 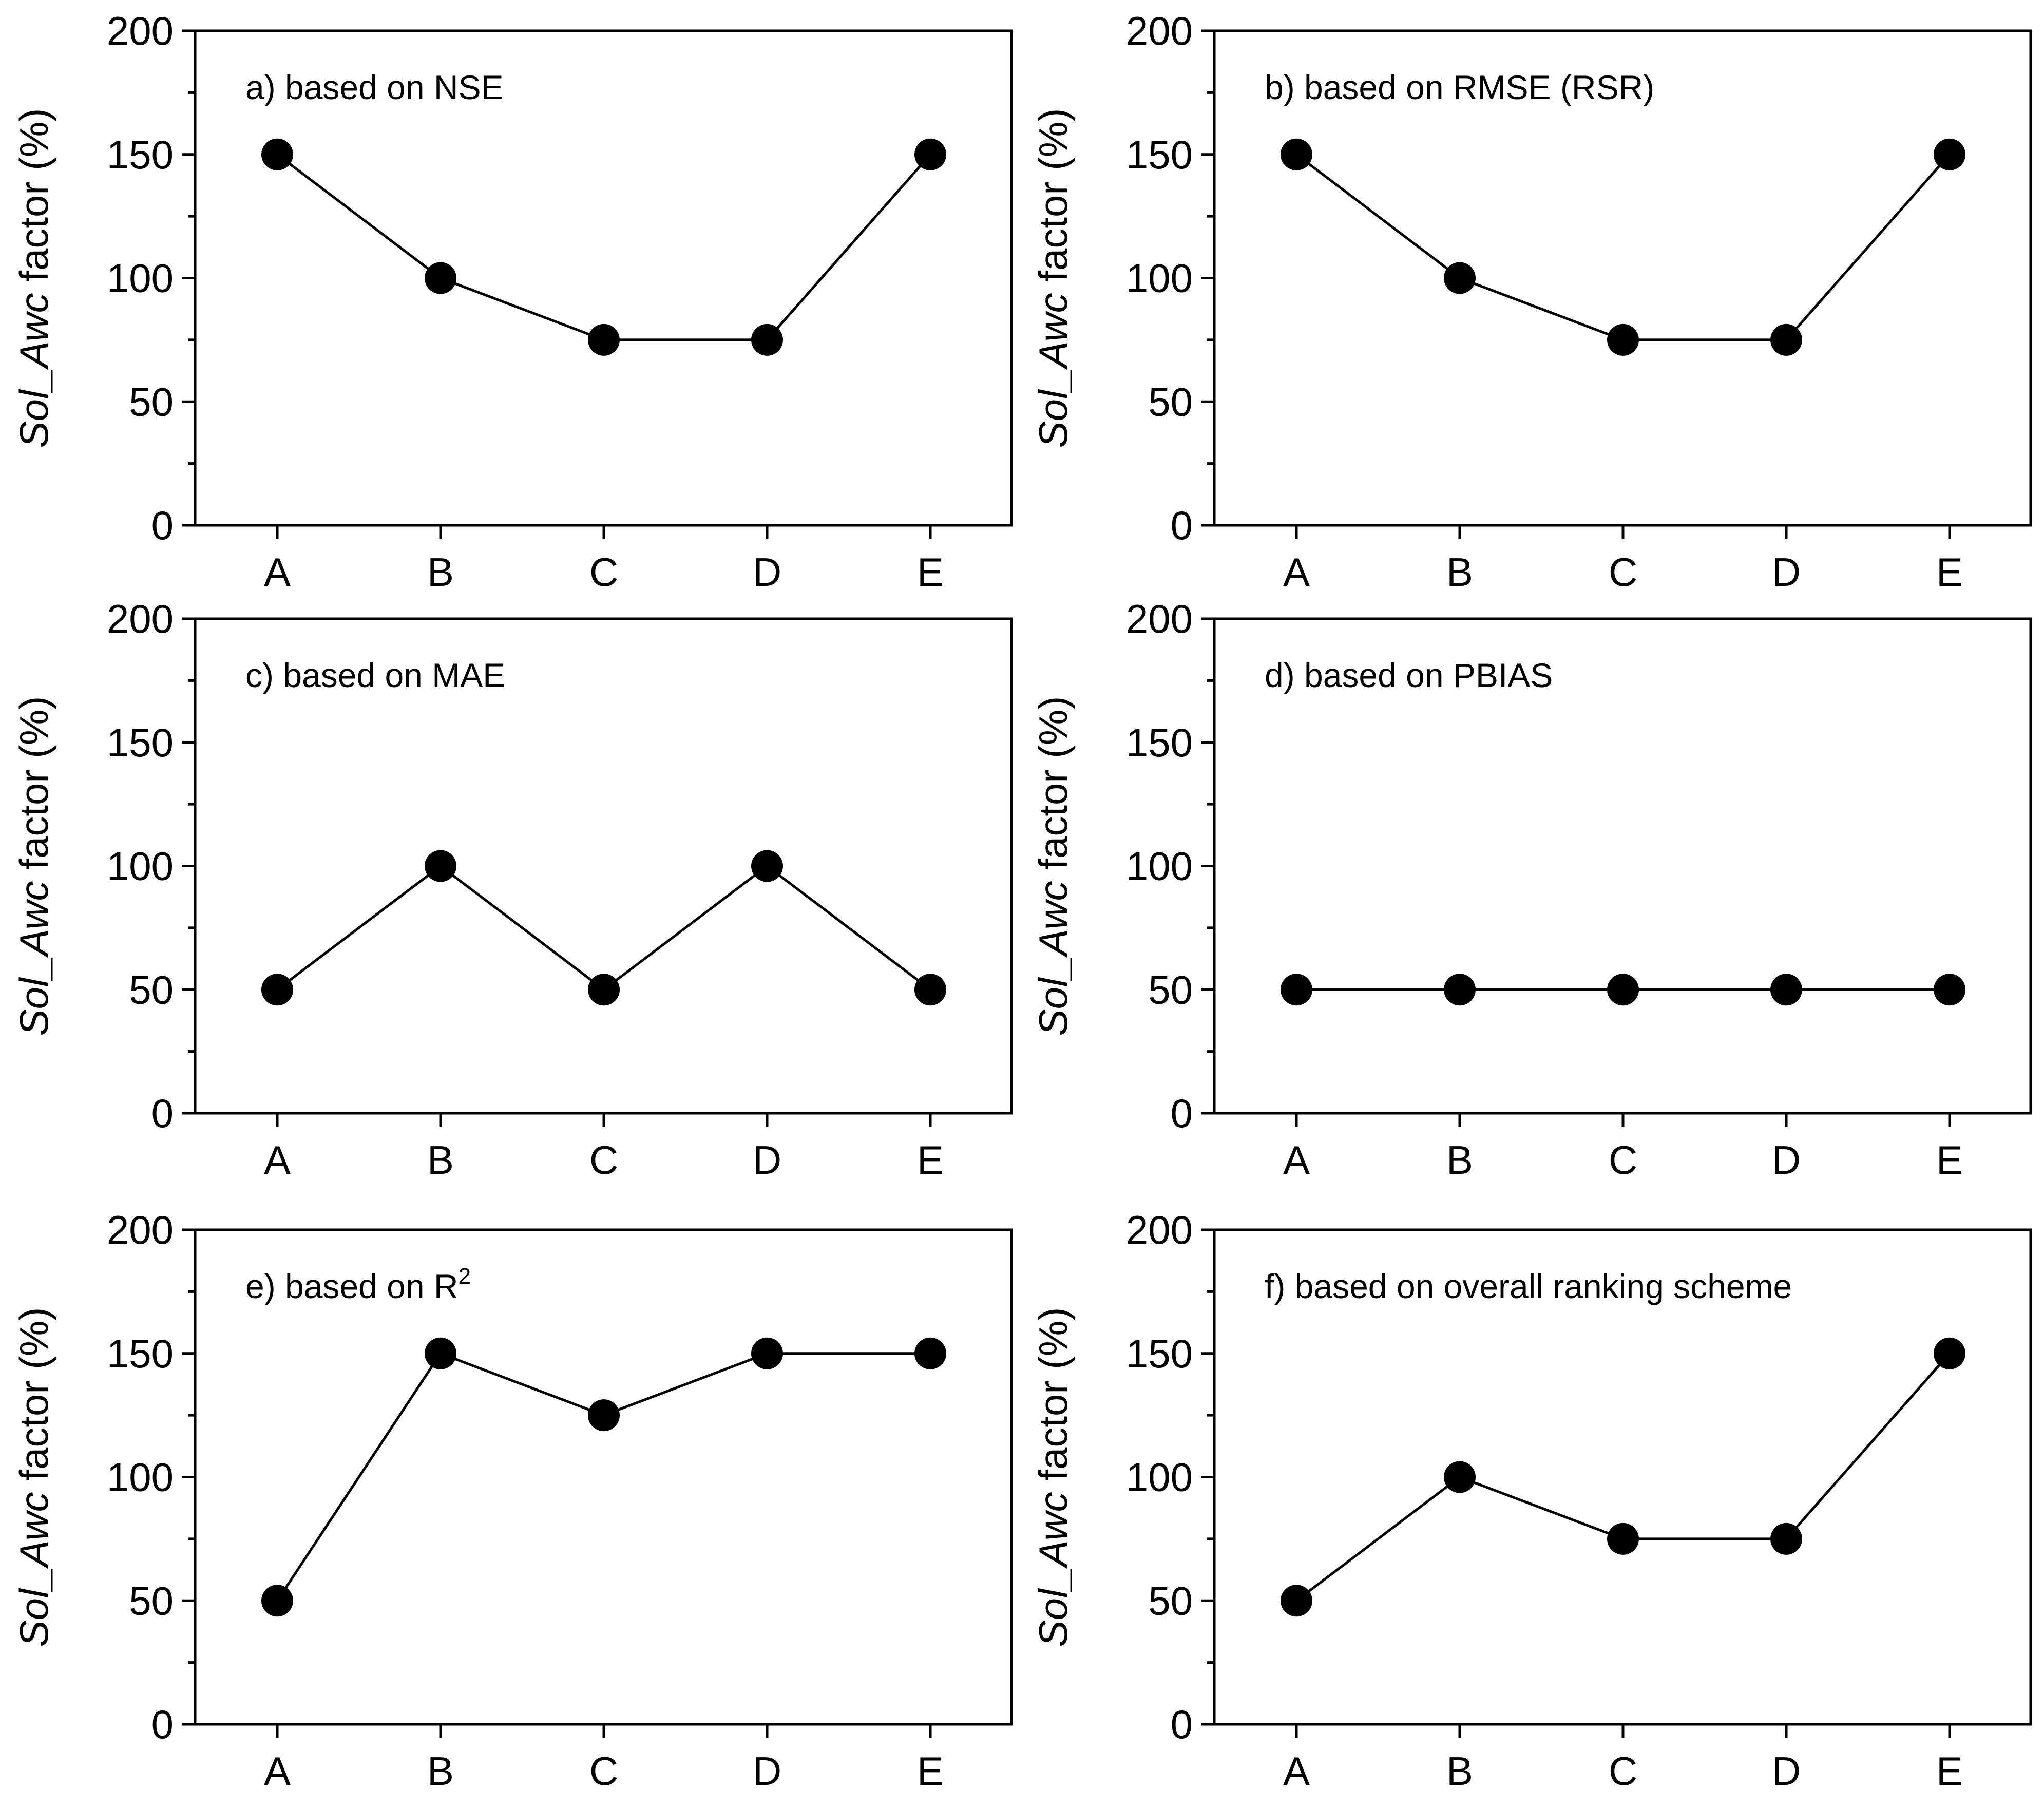 What do you see at coordinates (465, 1276) in the screenshot?
I see `panel-title-superscript: 2` at bounding box center [465, 1276].